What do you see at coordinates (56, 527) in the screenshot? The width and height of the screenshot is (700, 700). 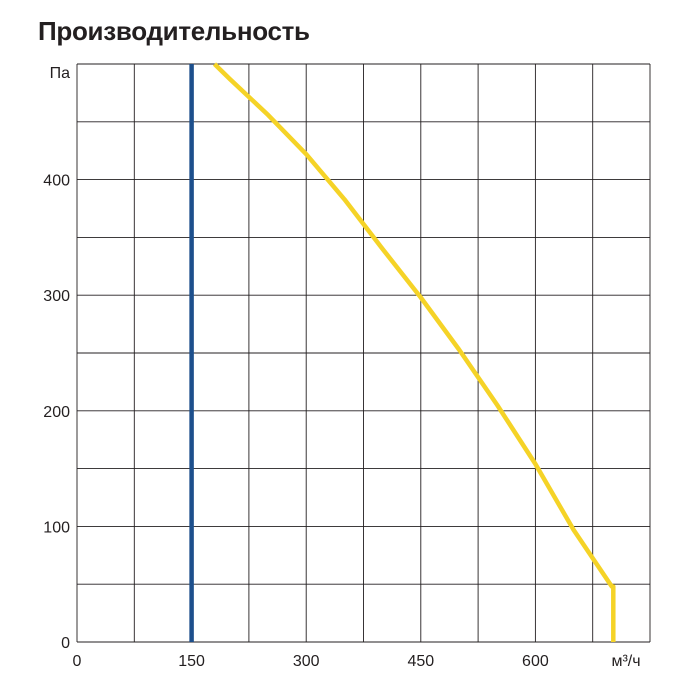 I see `y-tick-label: 100` at bounding box center [56, 527].